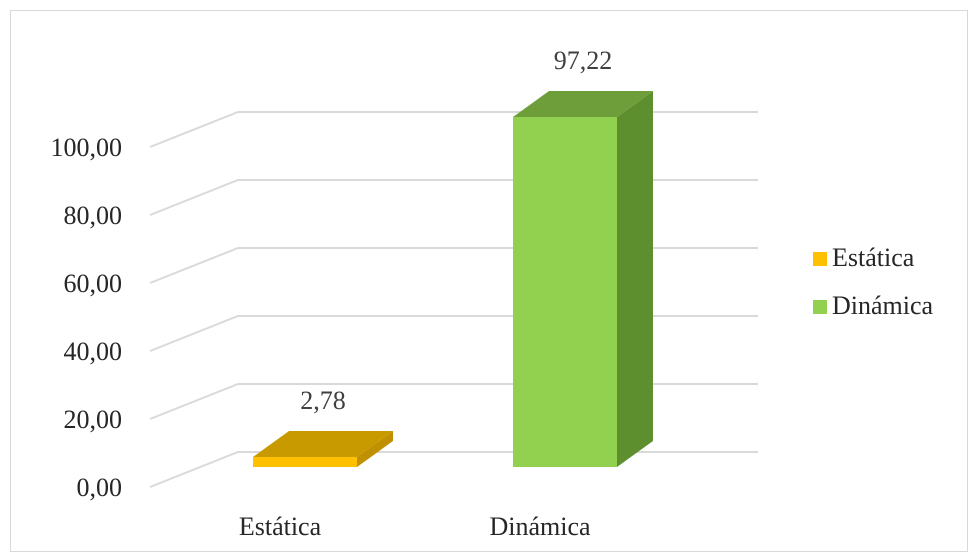  I want to click on x-category-label: Dinámica, so click(540, 526).